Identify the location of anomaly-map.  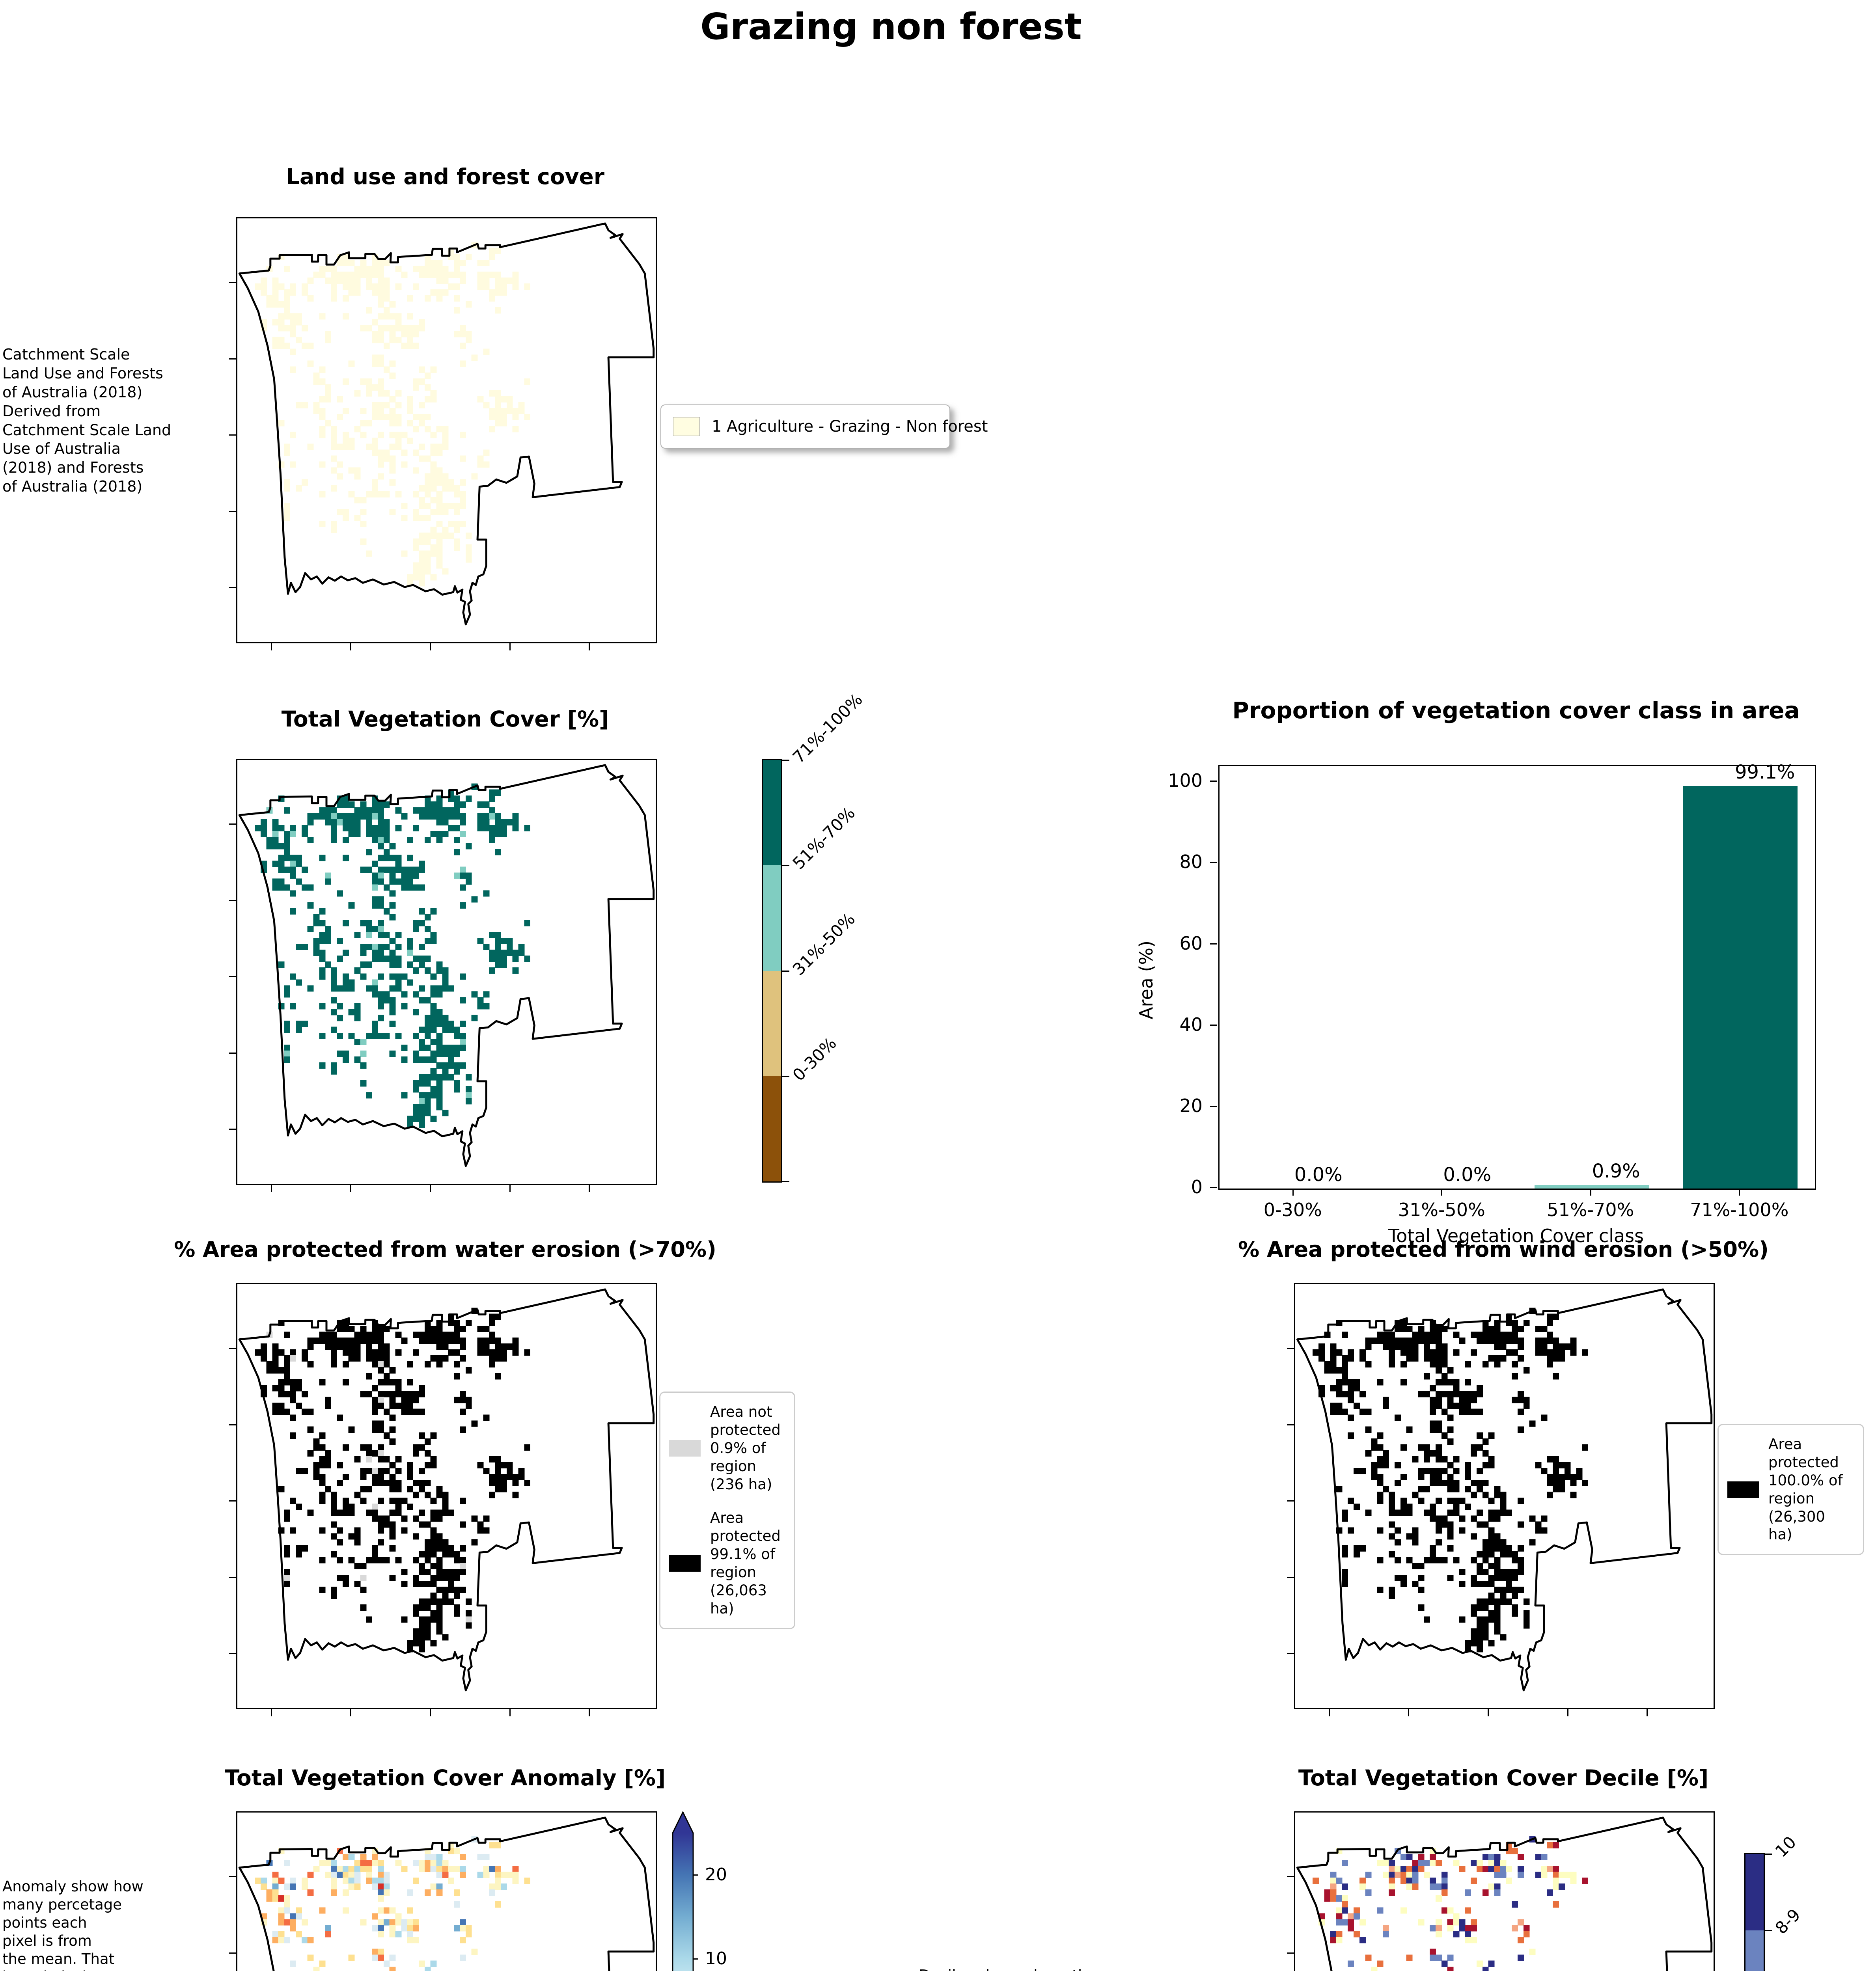
(443, 1891).